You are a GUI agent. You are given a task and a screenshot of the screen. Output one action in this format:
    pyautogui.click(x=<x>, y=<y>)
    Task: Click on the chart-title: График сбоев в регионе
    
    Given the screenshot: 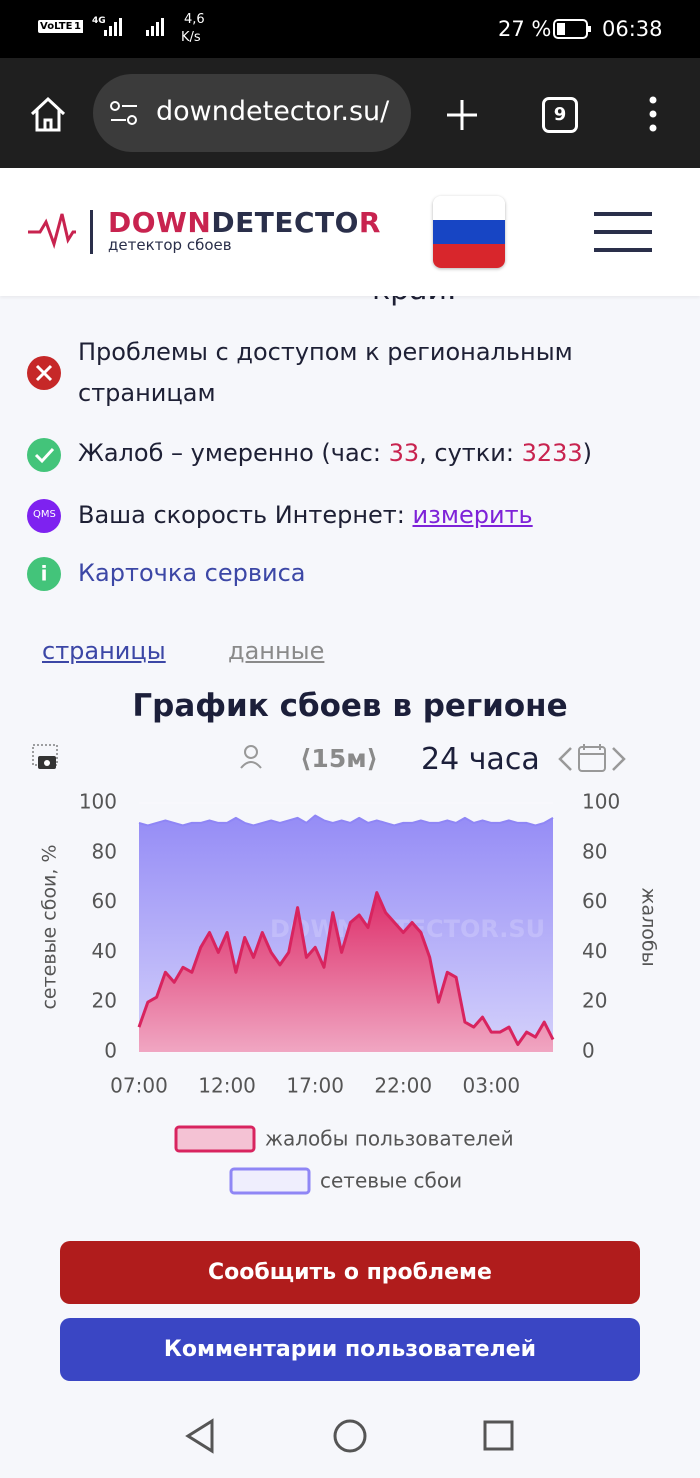 What is the action you would take?
    pyautogui.click(x=350, y=706)
    